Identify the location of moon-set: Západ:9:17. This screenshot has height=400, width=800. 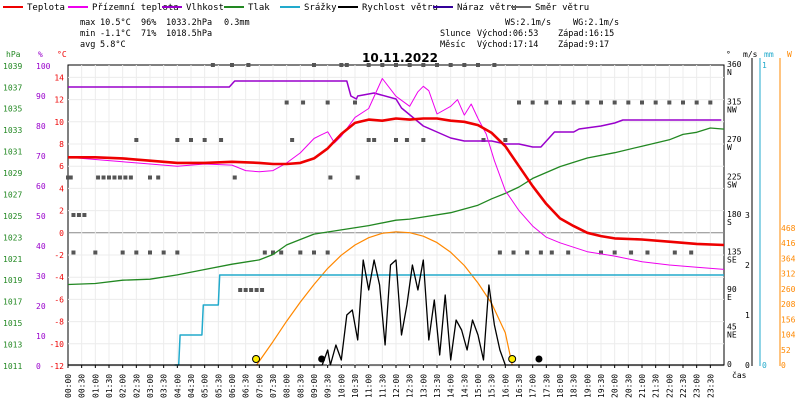
(583, 45).